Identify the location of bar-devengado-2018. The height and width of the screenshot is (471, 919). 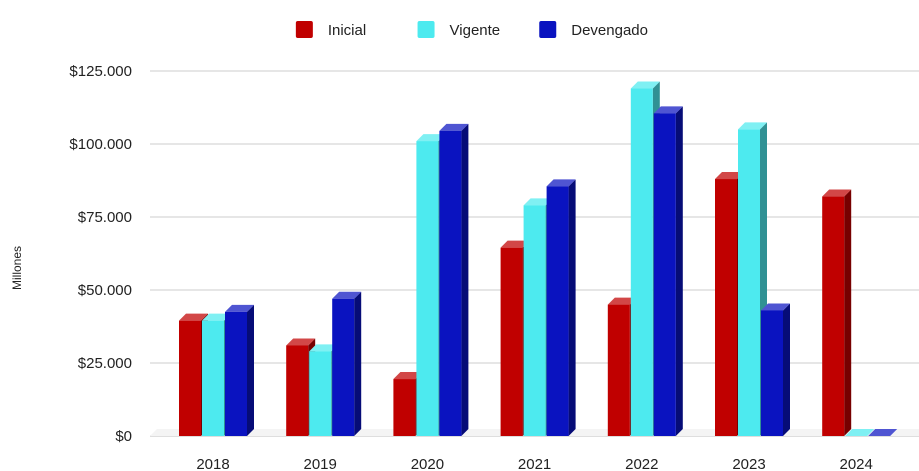
(239, 370).